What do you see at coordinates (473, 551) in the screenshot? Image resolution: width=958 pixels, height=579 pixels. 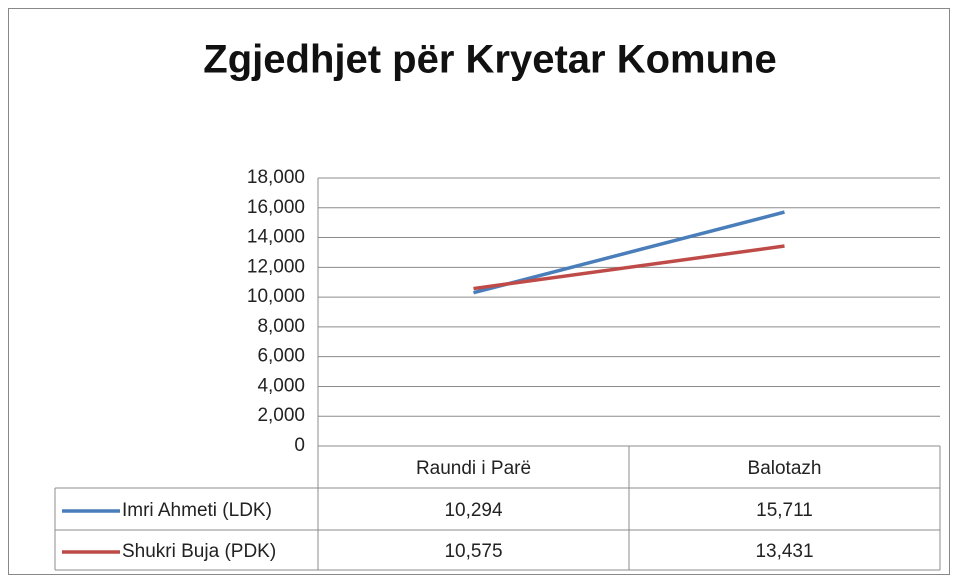 I see `table-value: 10,575` at bounding box center [473, 551].